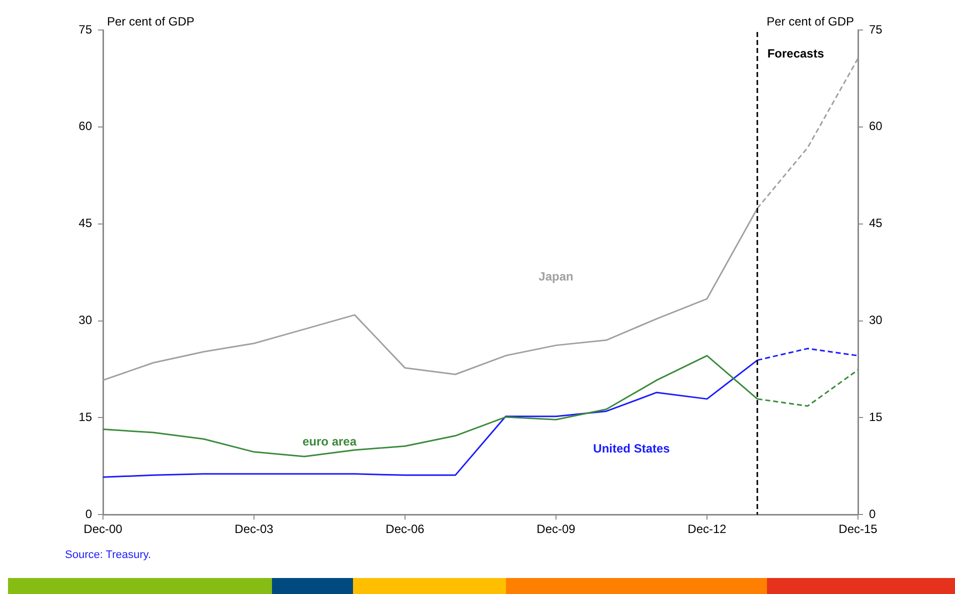 The width and height of the screenshot is (955, 594). What do you see at coordinates (876, 320) in the screenshot?
I see `y2-tick-label: 30` at bounding box center [876, 320].